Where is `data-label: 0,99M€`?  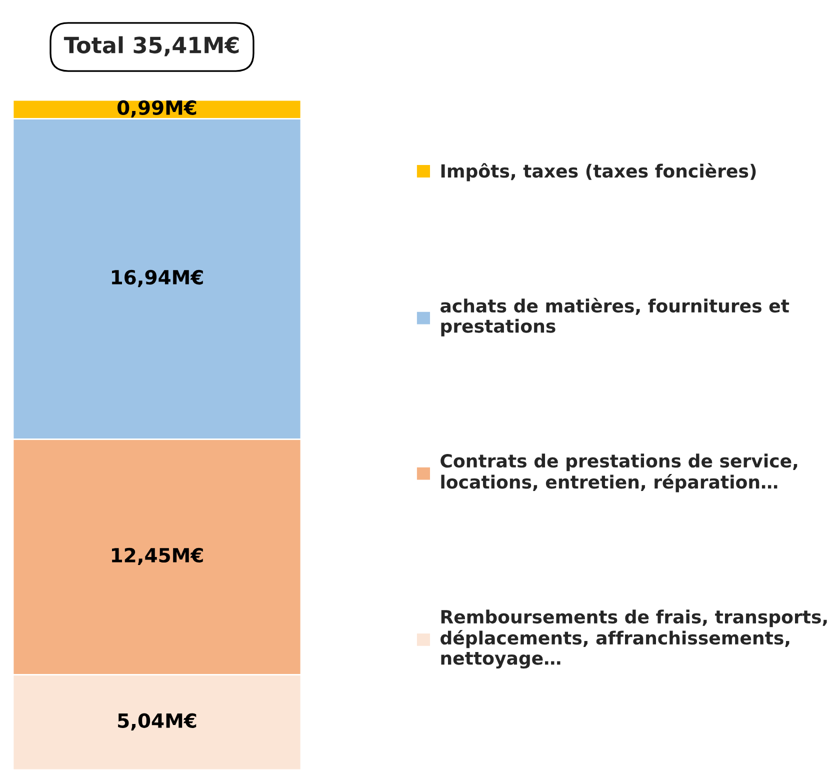 data-label: 0,99M€ is located at coordinates (157, 109).